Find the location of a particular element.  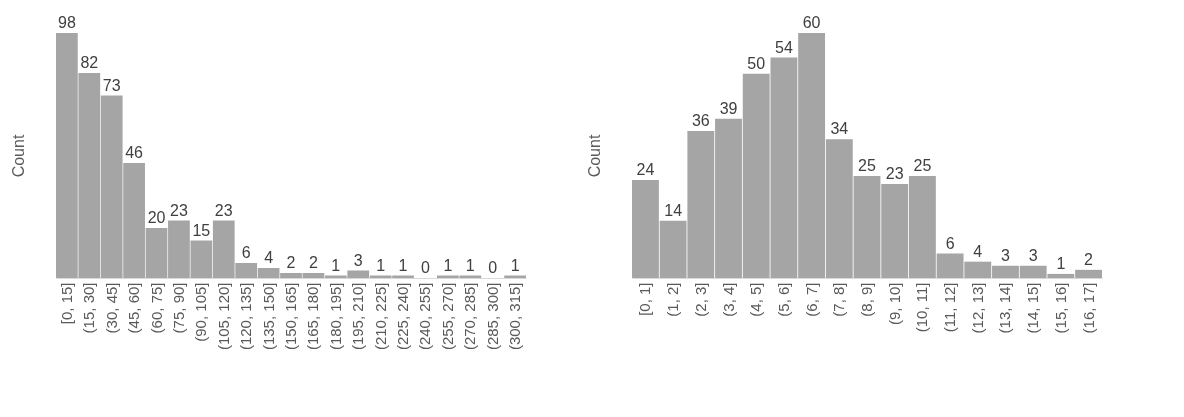

x-tick-label: (3, 4] is located at coordinates (728, 299).